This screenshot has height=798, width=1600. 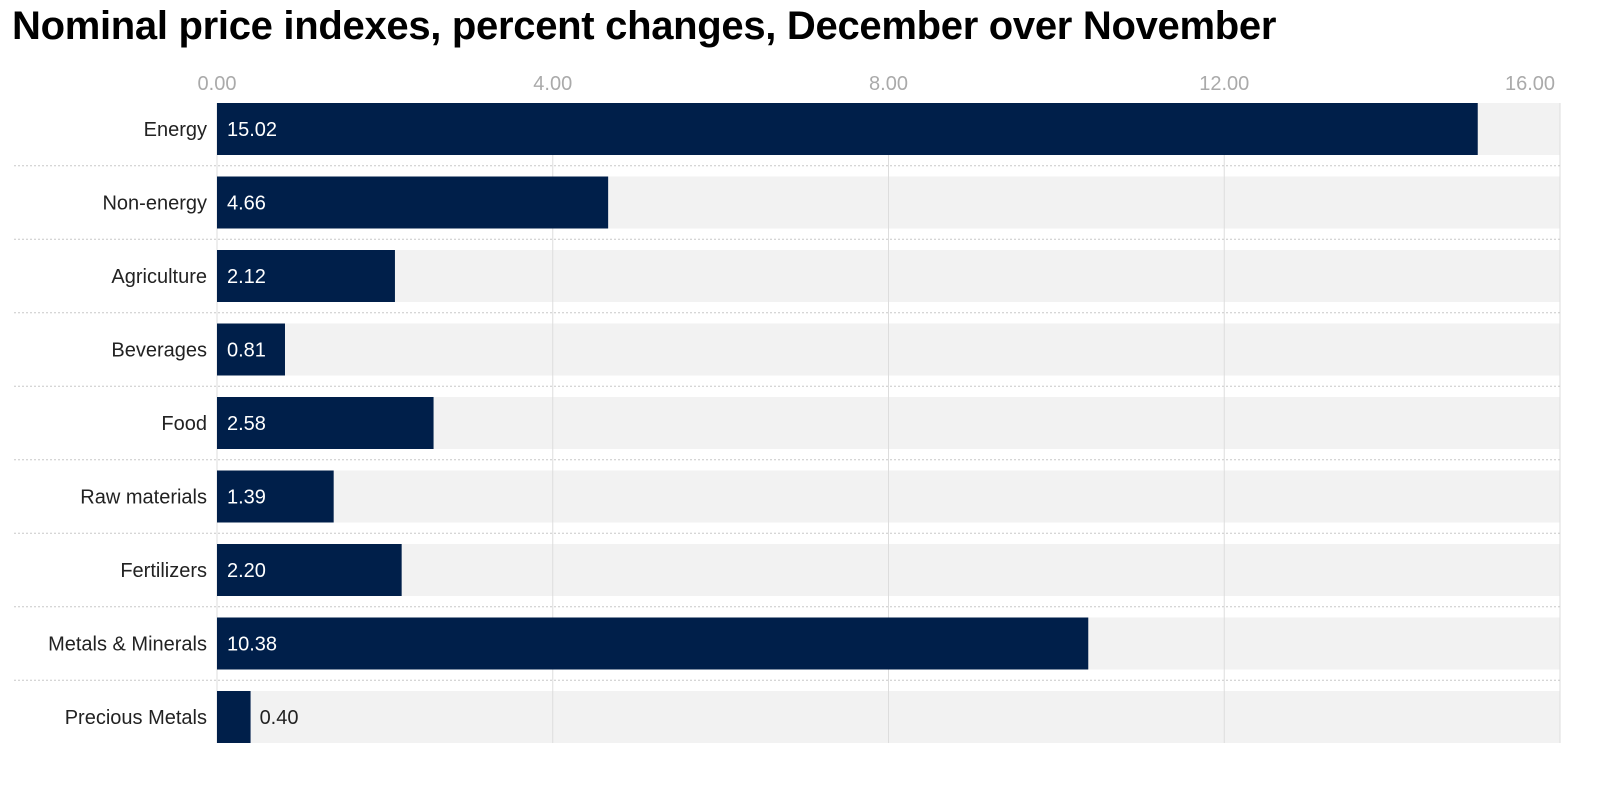 What do you see at coordinates (252, 130) in the screenshot?
I see `value-label: 15.02` at bounding box center [252, 130].